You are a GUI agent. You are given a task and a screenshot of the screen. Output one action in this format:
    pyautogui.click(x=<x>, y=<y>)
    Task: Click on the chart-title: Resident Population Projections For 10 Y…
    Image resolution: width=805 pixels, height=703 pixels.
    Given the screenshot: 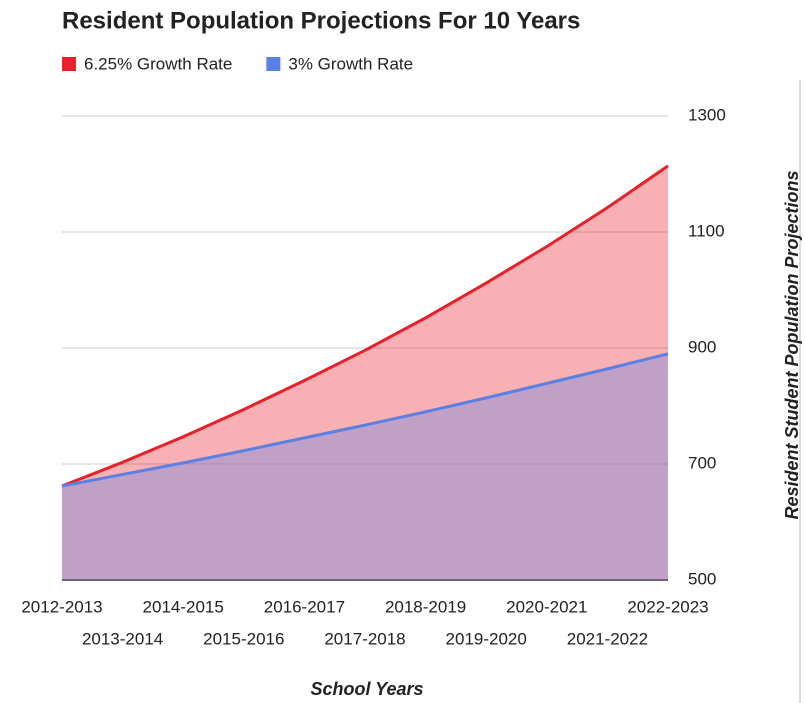 What is the action you would take?
    pyautogui.click(x=321, y=20)
    